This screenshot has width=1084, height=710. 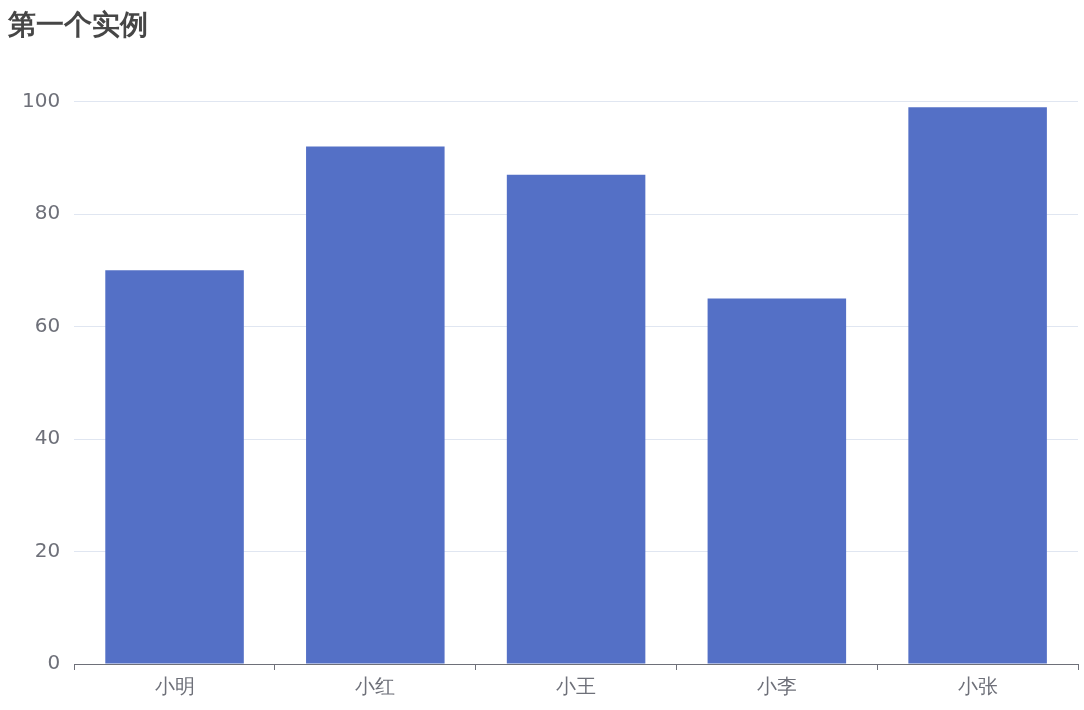 What do you see at coordinates (47, 324) in the screenshot?
I see `y-tick-label: 60` at bounding box center [47, 324].